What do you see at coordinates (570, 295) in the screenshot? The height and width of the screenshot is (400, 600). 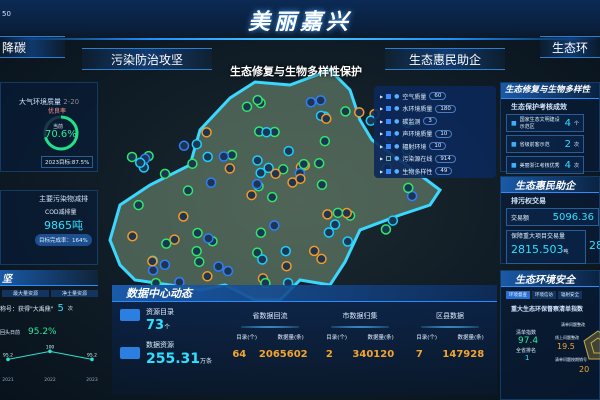 I see `tab-radiation: 辐射安全` at bounding box center [570, 295].